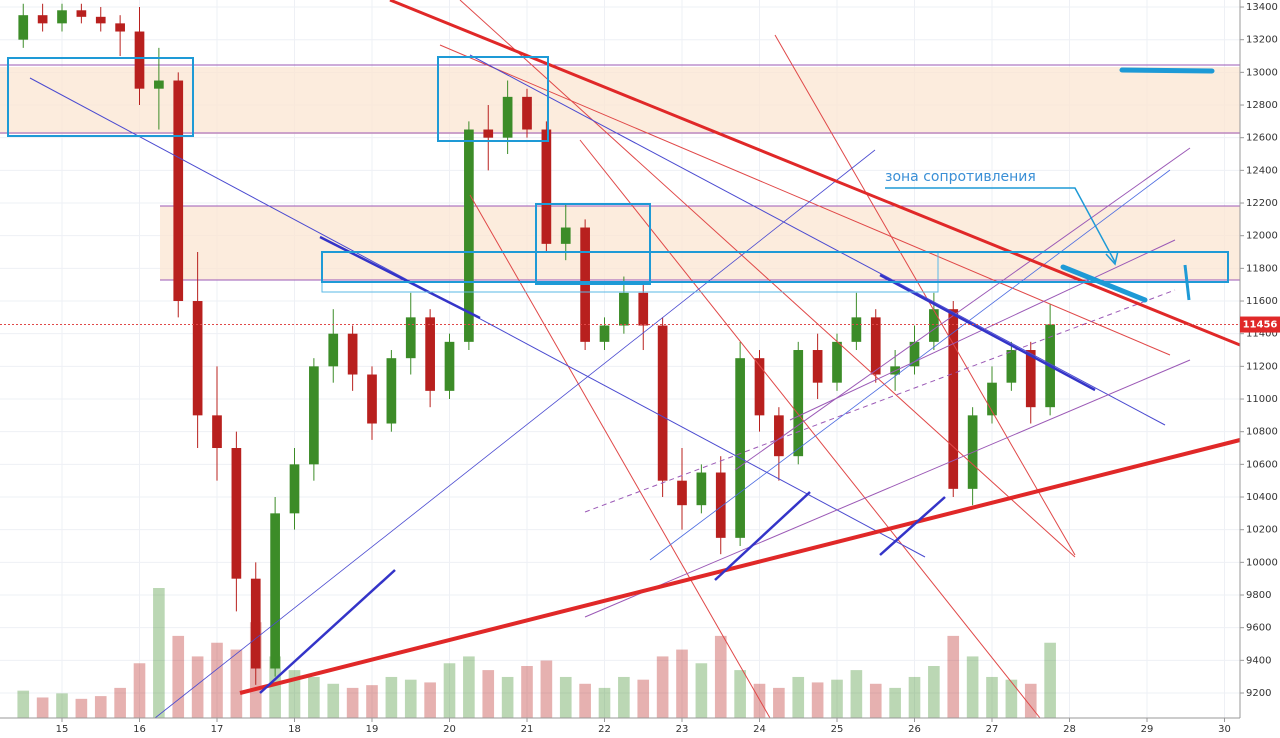  What do you see at coordinates (759, 729) in the screenshot?
I see `x-tick-label: 24` at bounding box center [759, 729].